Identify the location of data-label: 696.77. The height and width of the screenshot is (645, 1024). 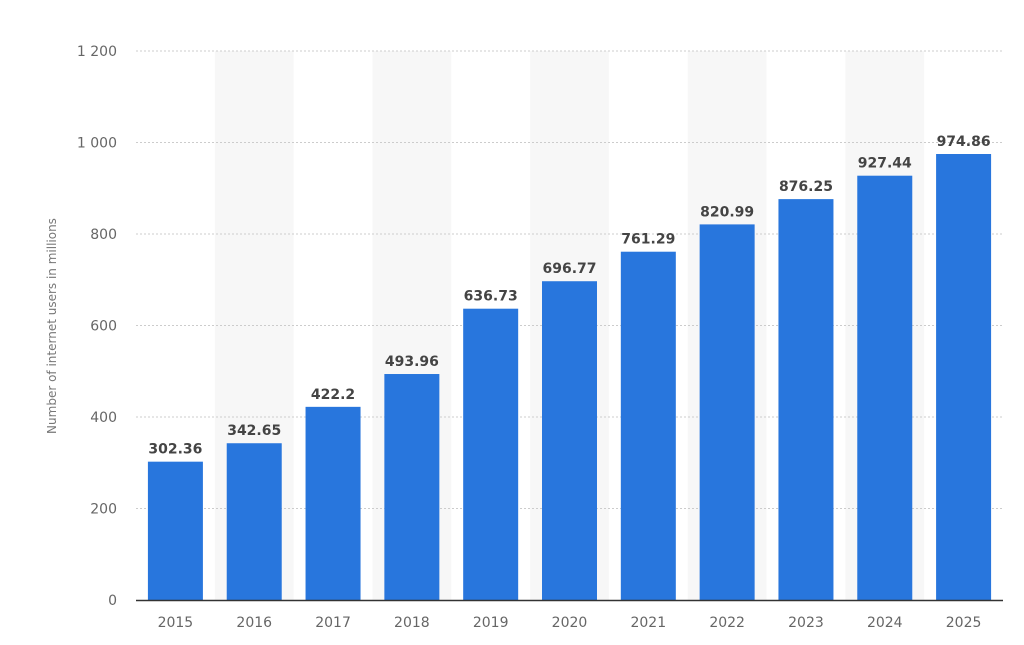
(569, 269).